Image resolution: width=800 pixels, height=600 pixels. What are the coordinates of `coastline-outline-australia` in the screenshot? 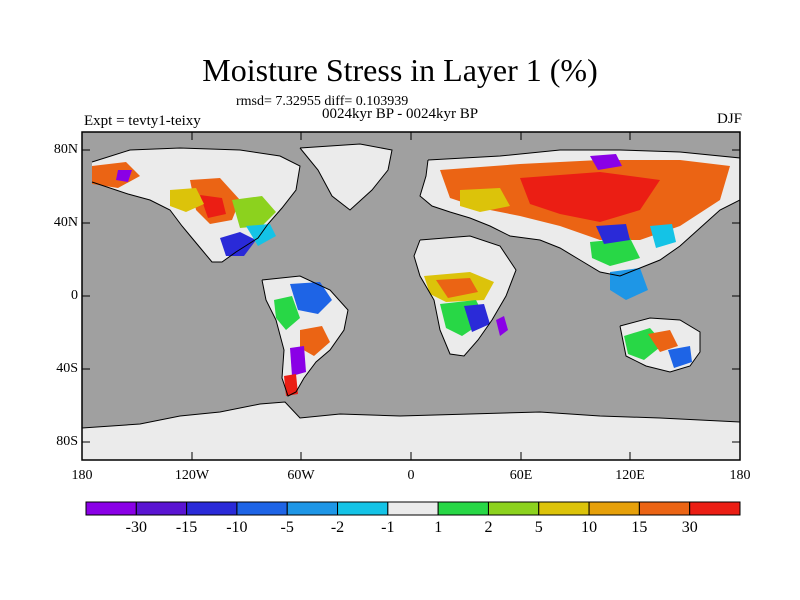 It's located at (660, 345).